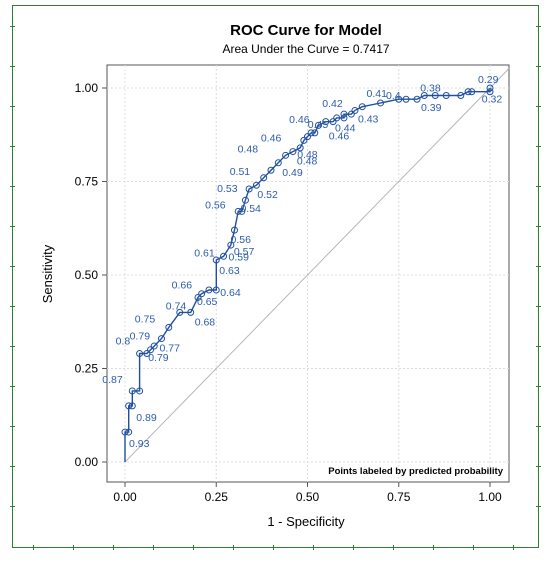  What do you see at coordinates (87, 369) in the screenshot?
I see `y-tick-label: 0.25` at bounding box center [87, 369].